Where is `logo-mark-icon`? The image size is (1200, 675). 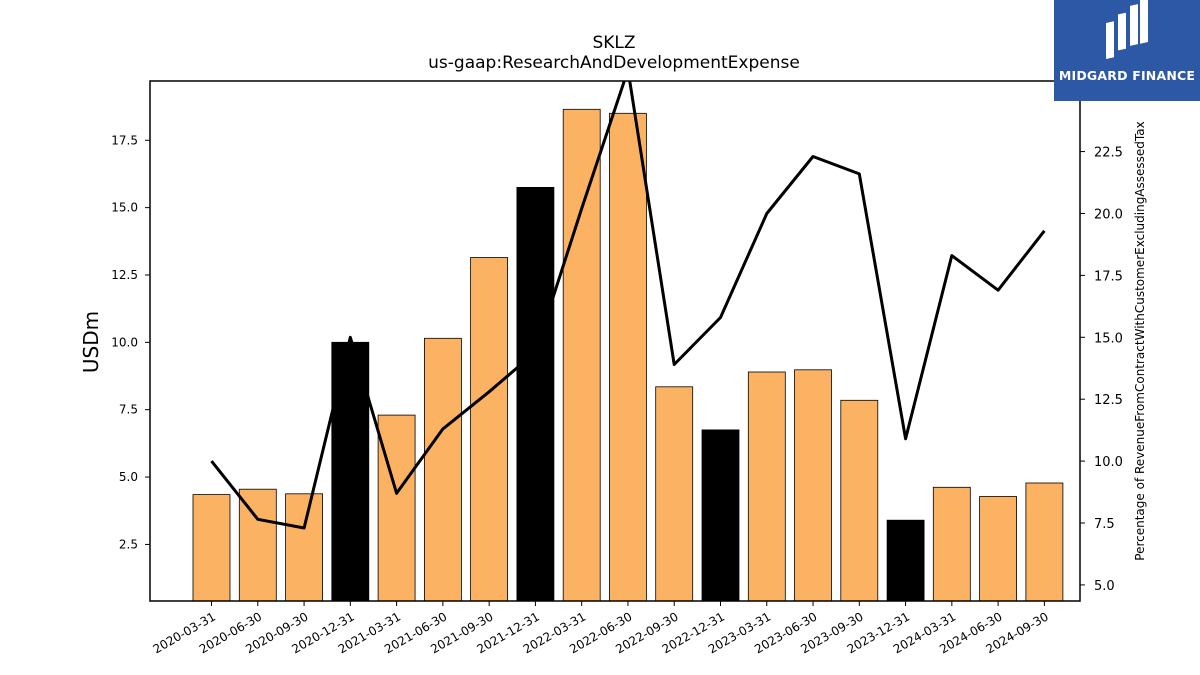 logo-mark-icon is located at coordinates (1127, 29).